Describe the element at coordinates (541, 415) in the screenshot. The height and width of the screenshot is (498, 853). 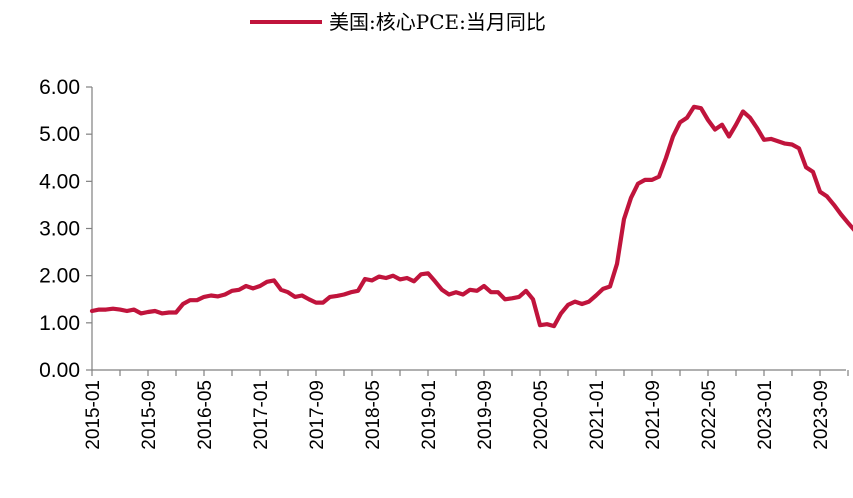
I see `x-tick-label: 2020-05` at that location.